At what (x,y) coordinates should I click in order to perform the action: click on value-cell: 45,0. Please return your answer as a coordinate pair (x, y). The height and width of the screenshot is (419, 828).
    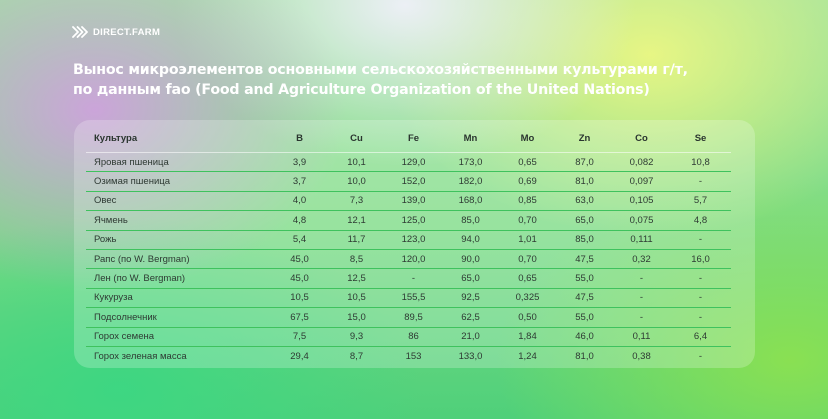
    Looking at the image, I should click on (299, 259).